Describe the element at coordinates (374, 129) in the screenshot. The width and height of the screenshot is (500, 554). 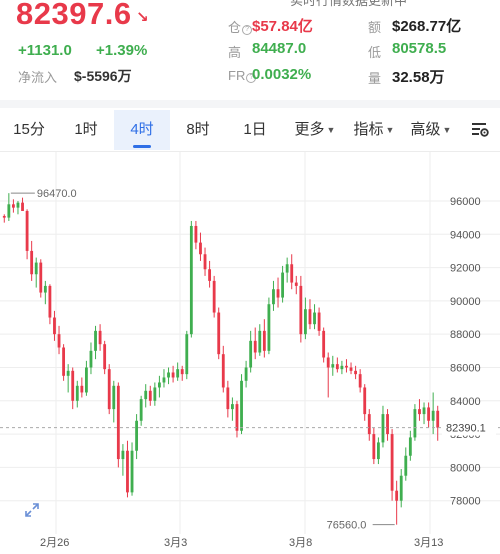
I see `tab-indicators: 指标 ▼` at that location.